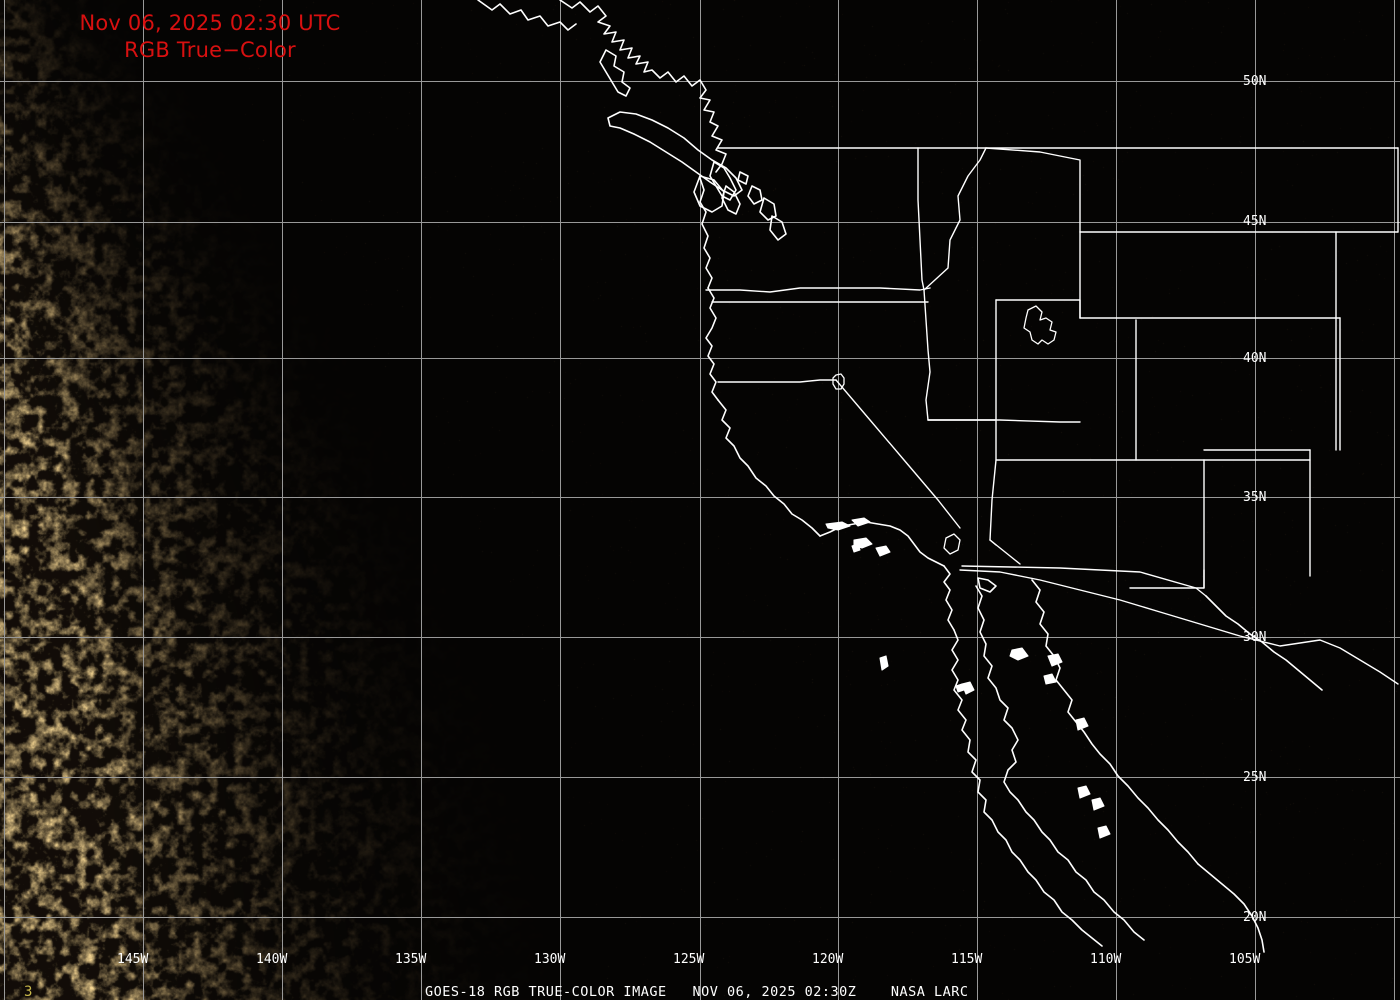 The height and width of the screenshot is (1000, 1400). Describe the element at coordinates (955, 219) in the screenshot. I see `border-idMtBorder` at that location.